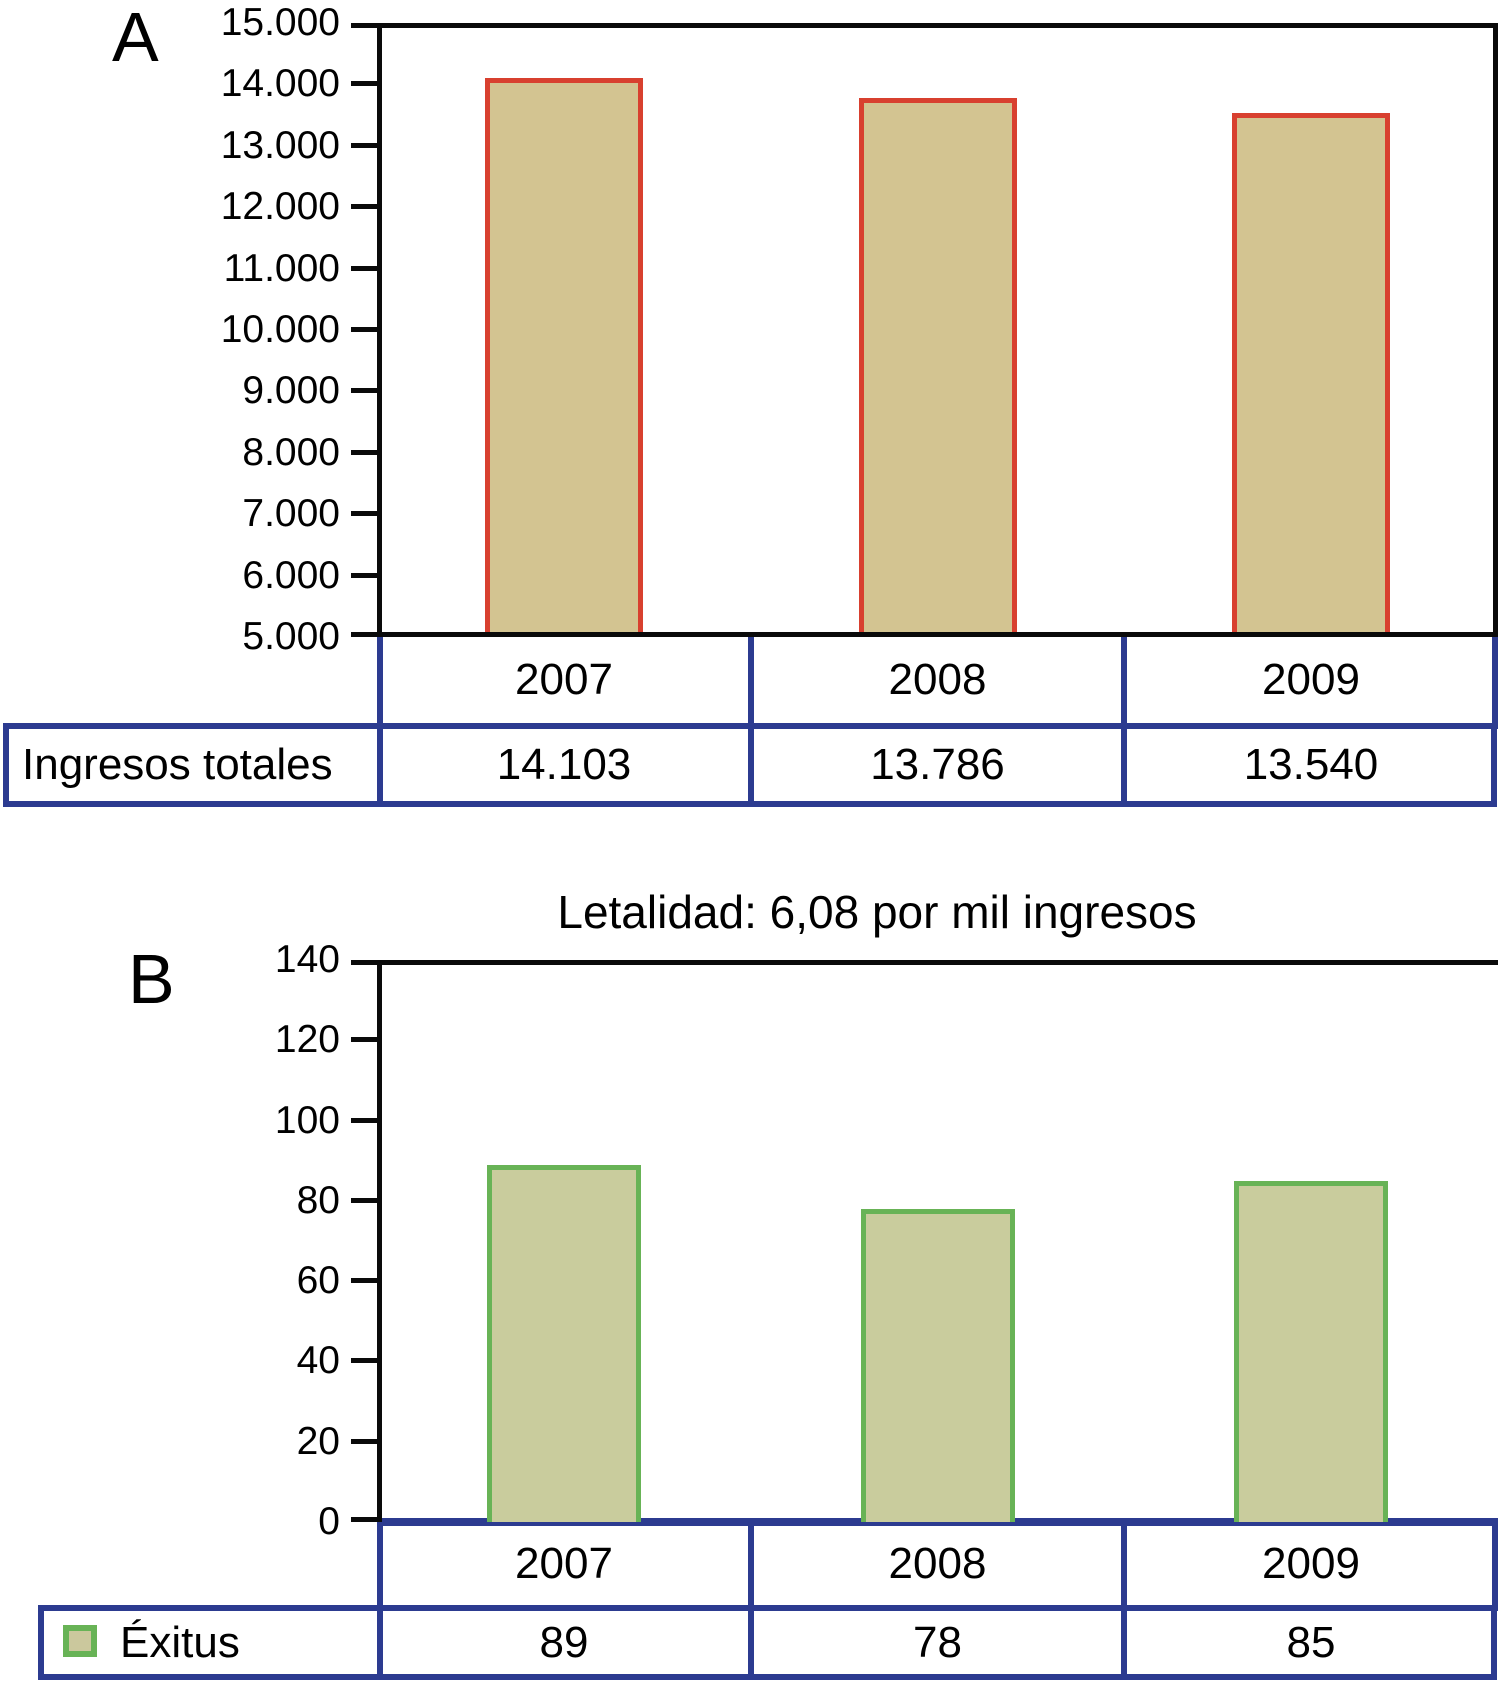 The image size is (1502, 1682). What do you see at coordinates (564, 1563) in the screenshot?
I see `chart-b-year-cell: 2007` at bounding box center [564, 1563].